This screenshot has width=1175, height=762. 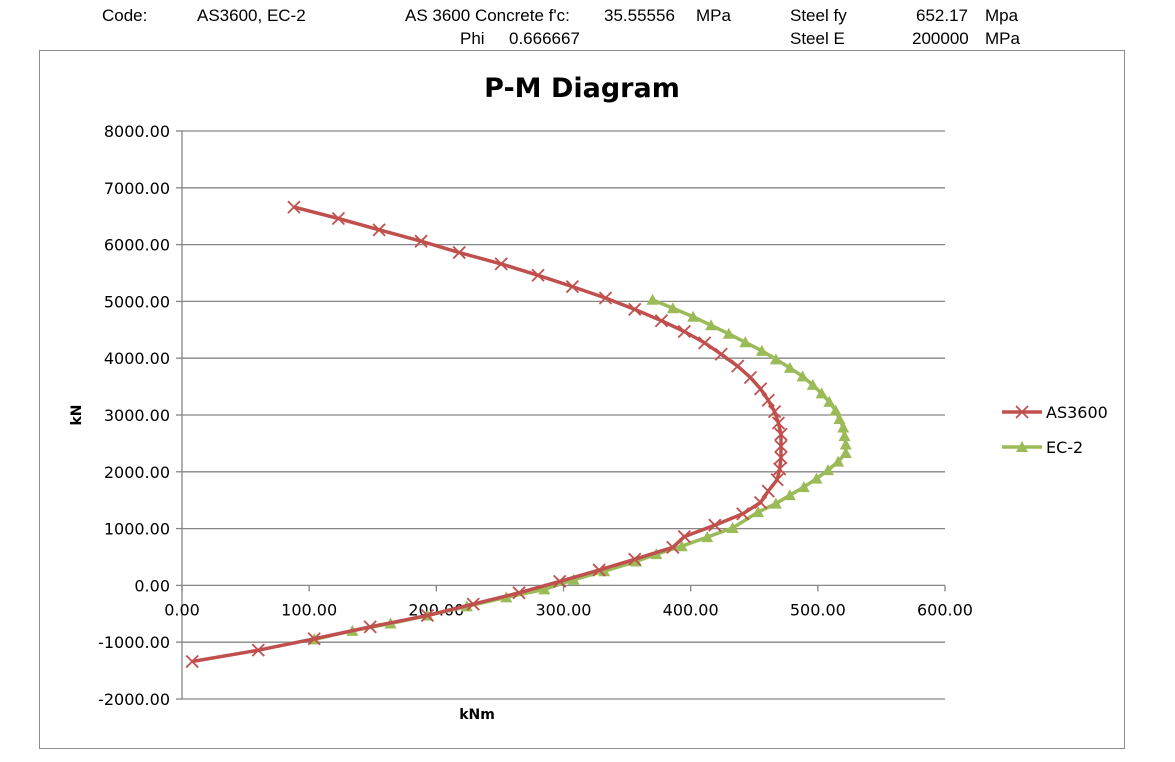 What do you see at coordinates (477, 715) in the screenshot?
I see `x-axis-label: kNm` at bounding box center [477, 715].